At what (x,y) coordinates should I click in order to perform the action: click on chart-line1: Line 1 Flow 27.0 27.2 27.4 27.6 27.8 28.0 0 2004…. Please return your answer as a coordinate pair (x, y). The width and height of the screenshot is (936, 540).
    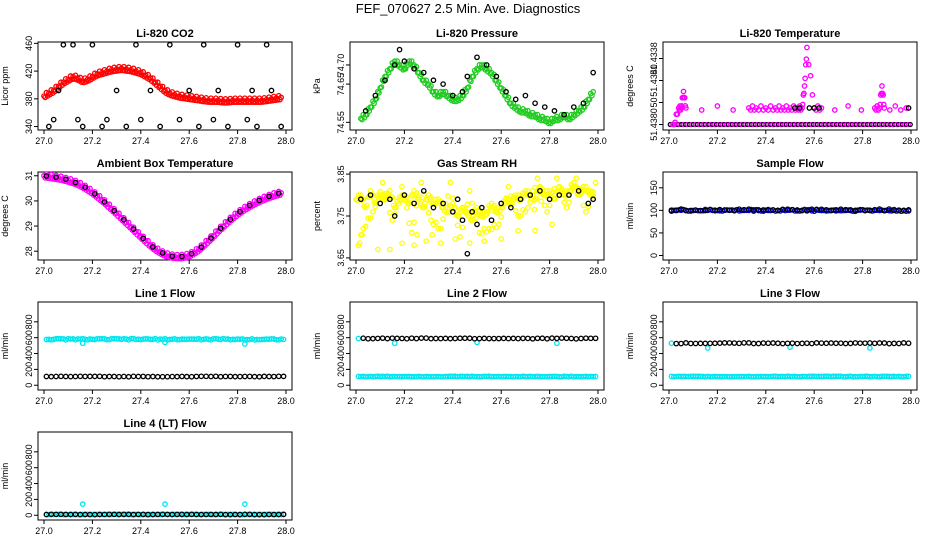
    Looking at the image, I should click on (147, 347).